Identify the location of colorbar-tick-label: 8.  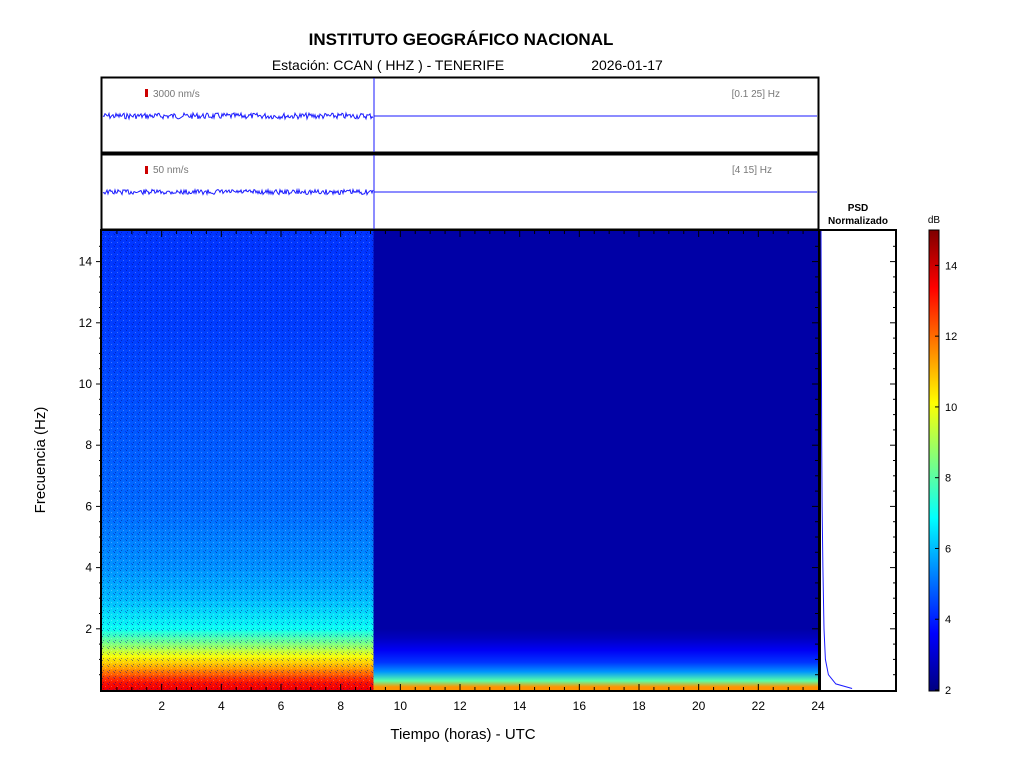
(948, 479).